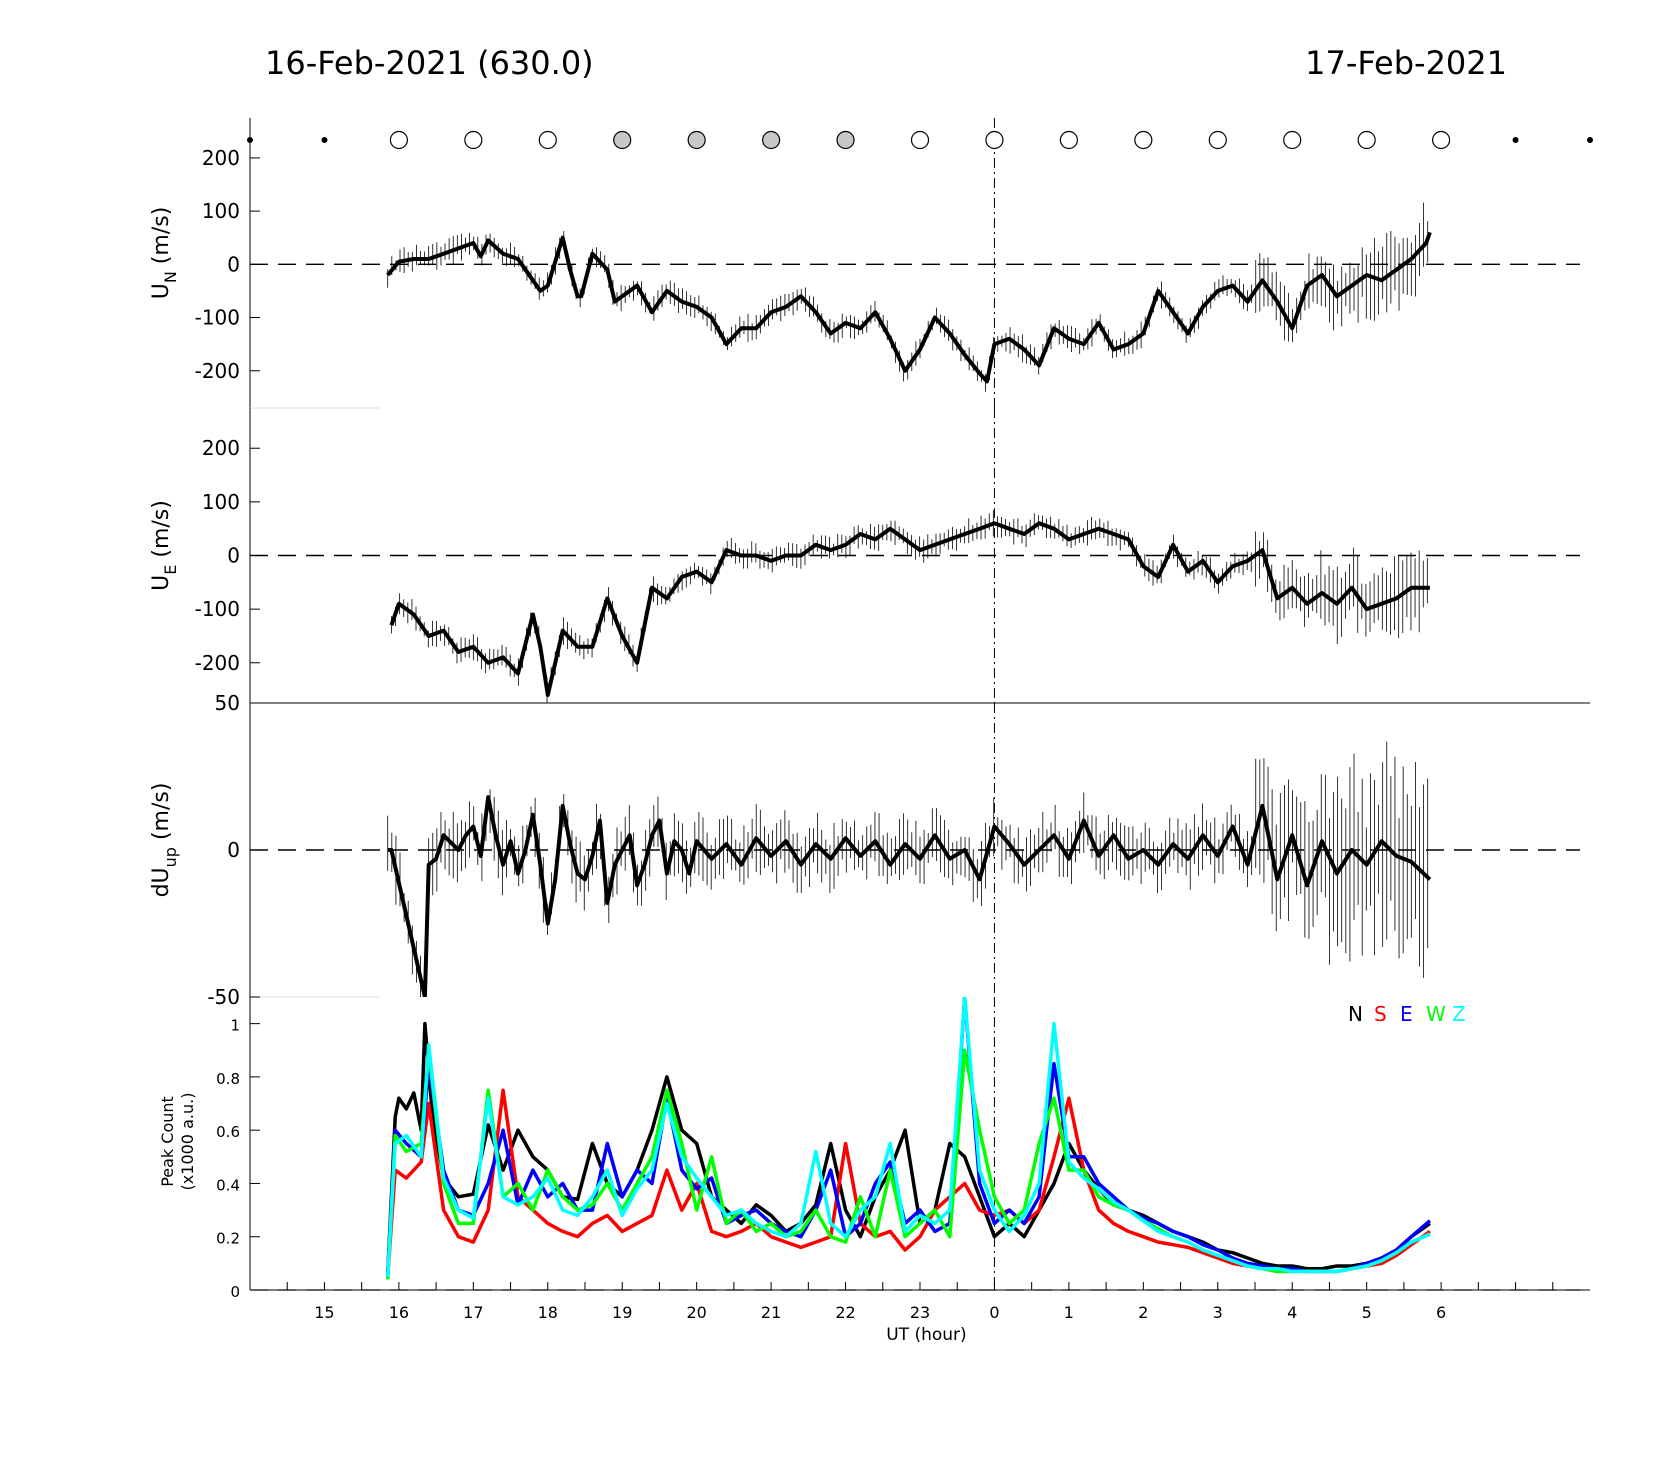 This screenshot has height=1458, width=1667. I want to click on x-tick-label: 1, so click(1069, 1312).